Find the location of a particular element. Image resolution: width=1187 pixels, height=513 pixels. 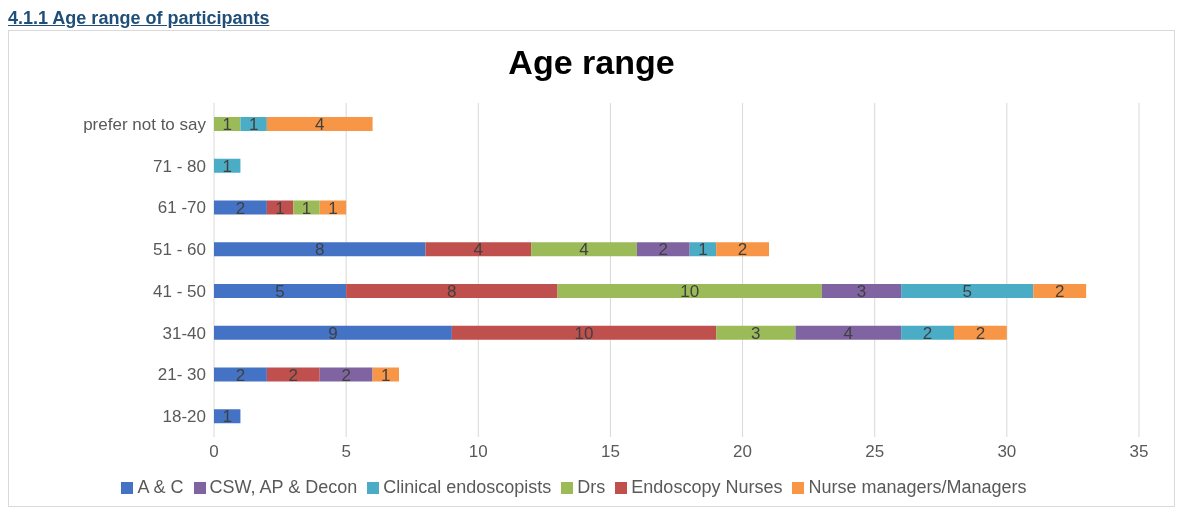

y-tick-label: 18-20 is located at coordinates (184, 417).